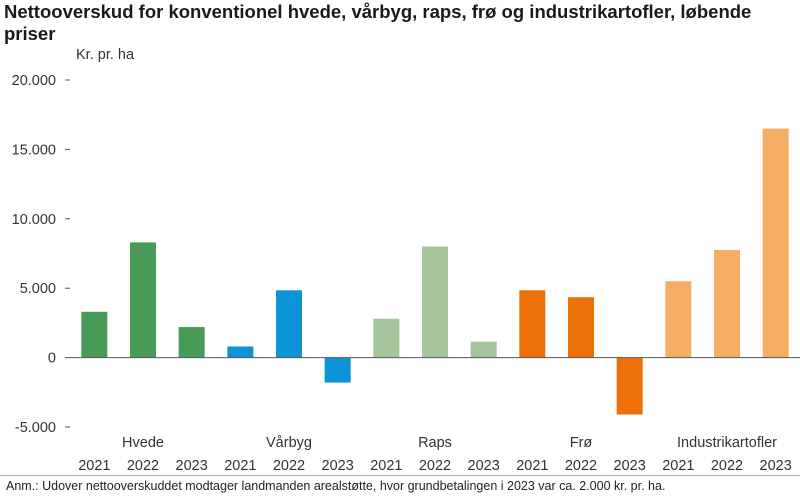 The width and height of the screenshot is (800, 499). What do you see at coordinates (38, 289) in the screenshot?
I see `y-tick-label: 5.000` at bounding box center [38, 289].